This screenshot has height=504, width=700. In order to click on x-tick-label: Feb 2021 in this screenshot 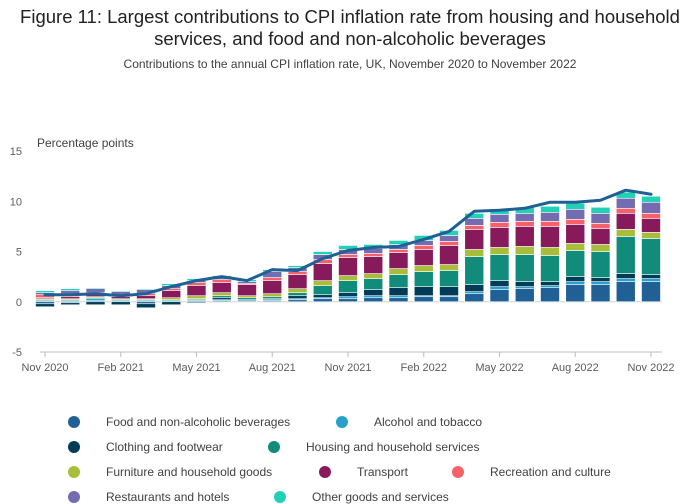, I will do `click(121, 368)`.